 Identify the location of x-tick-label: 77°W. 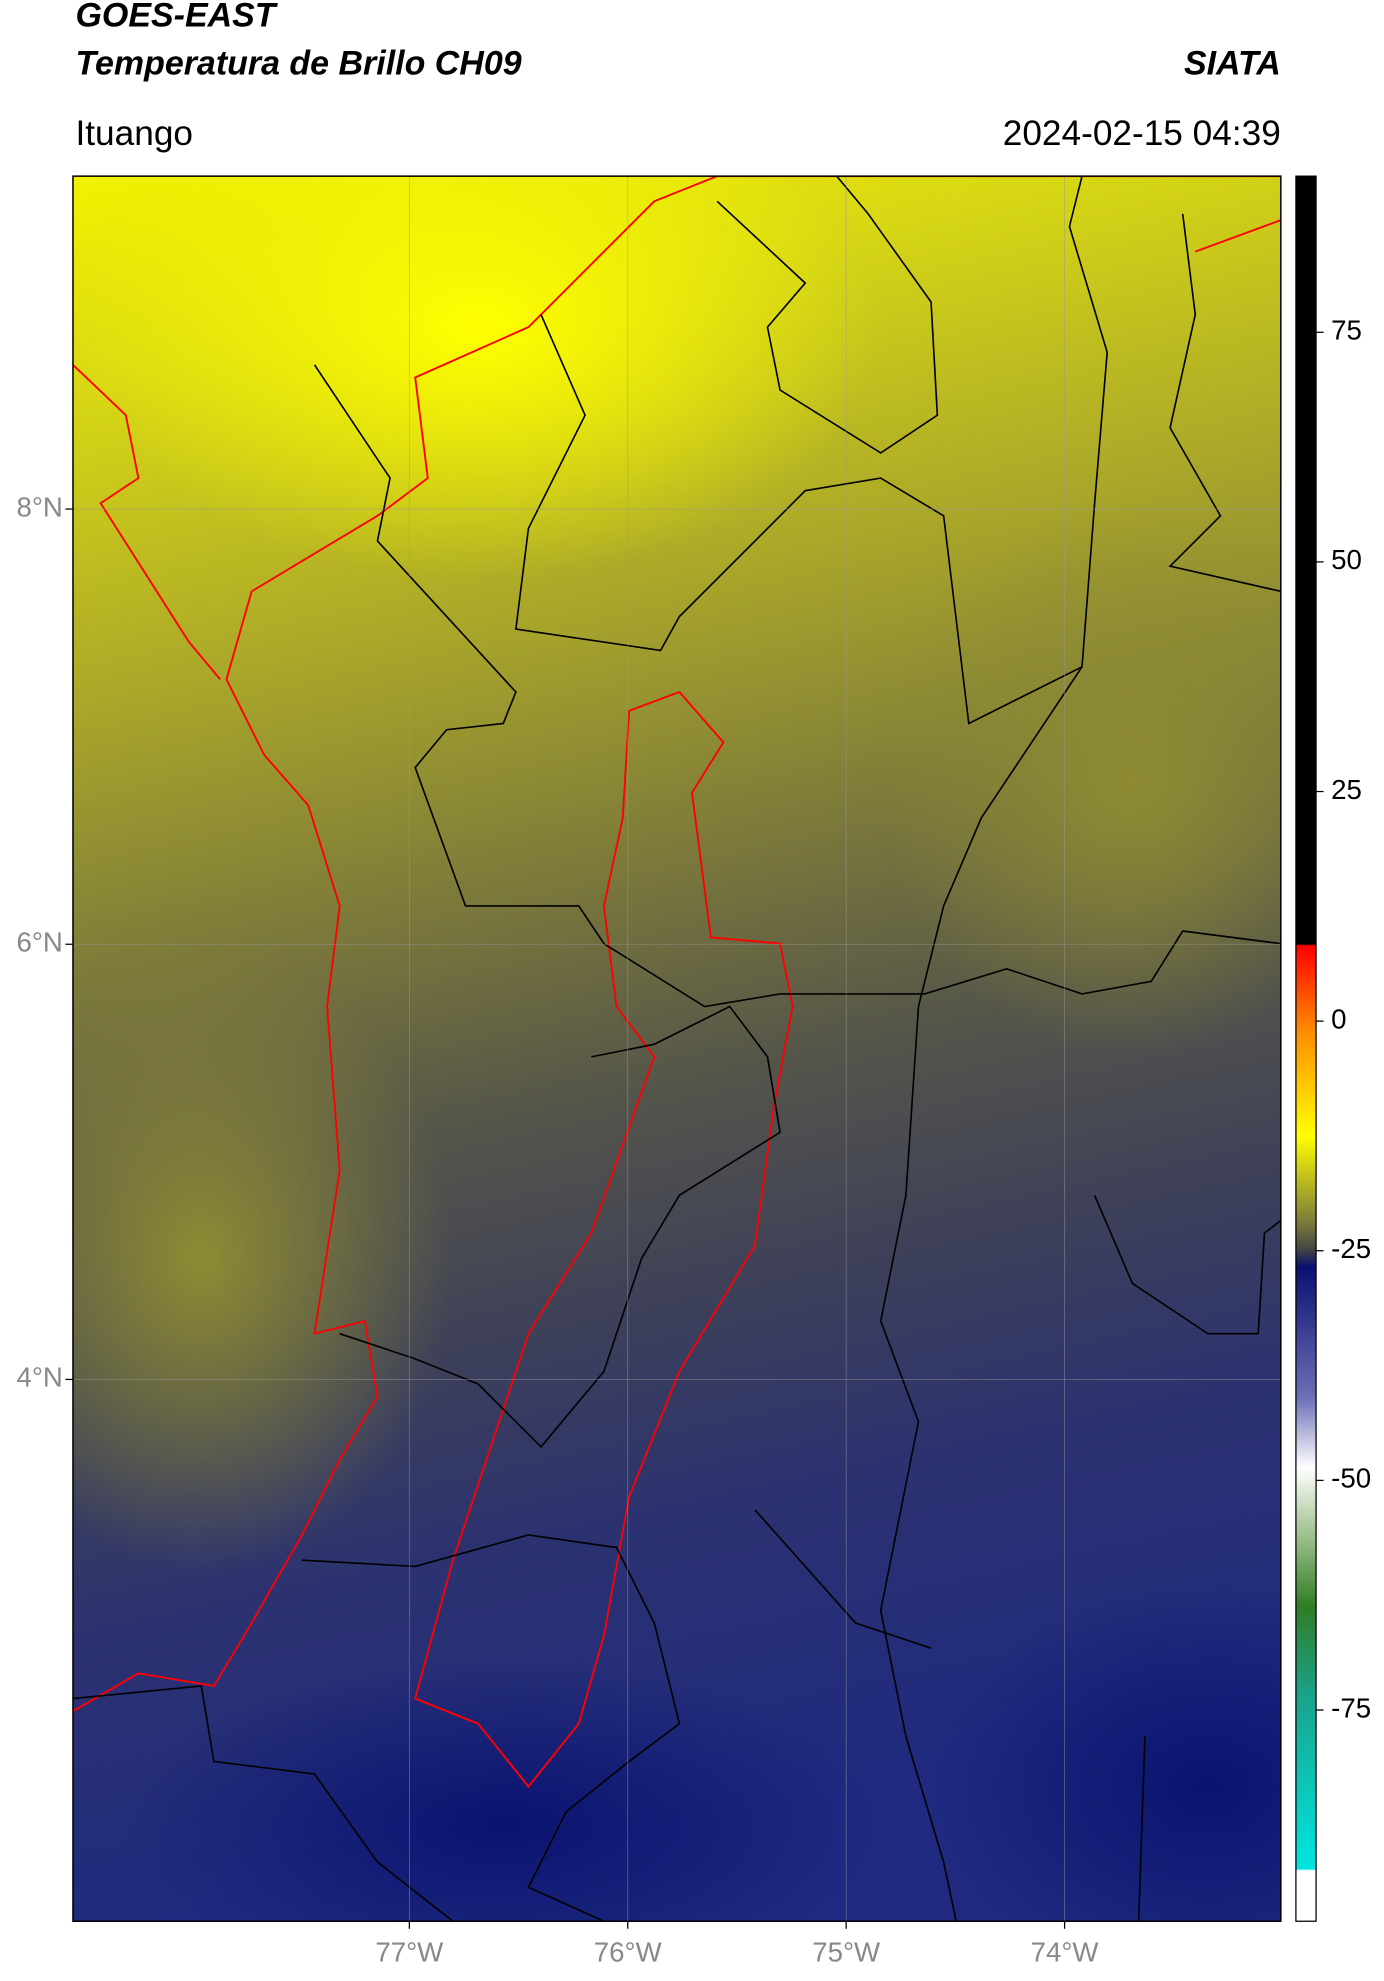
(409, 1951).